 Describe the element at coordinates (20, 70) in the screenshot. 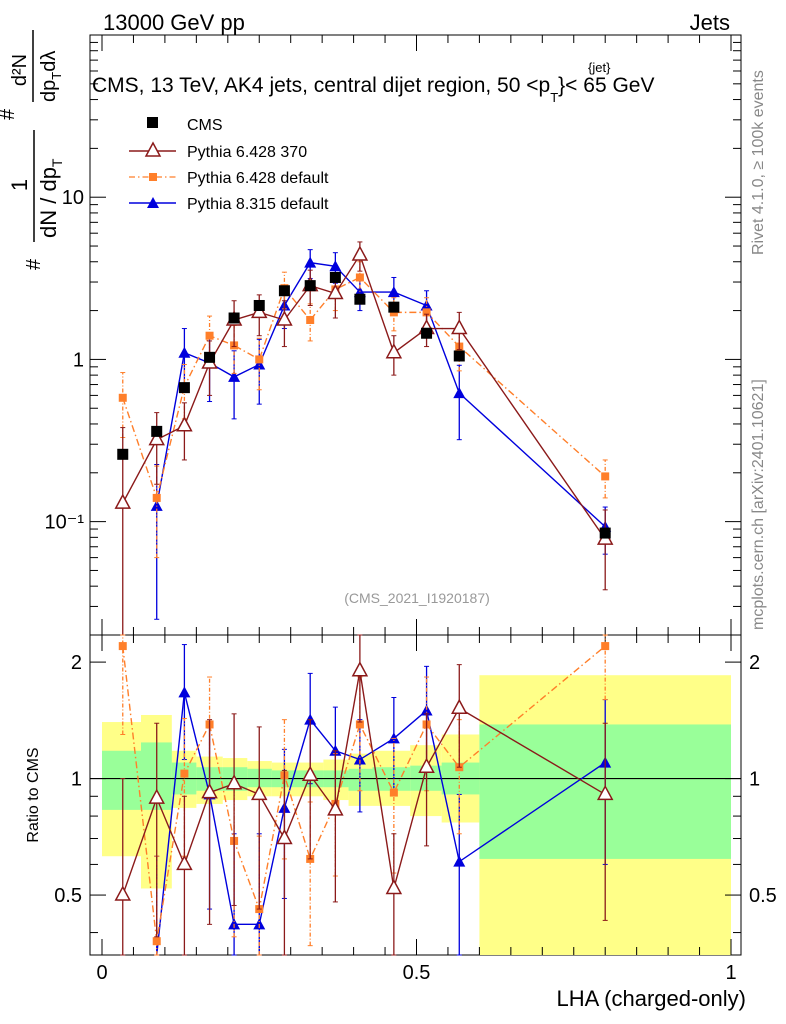

I see `ylabel-frac2-num: d²N` at that location.